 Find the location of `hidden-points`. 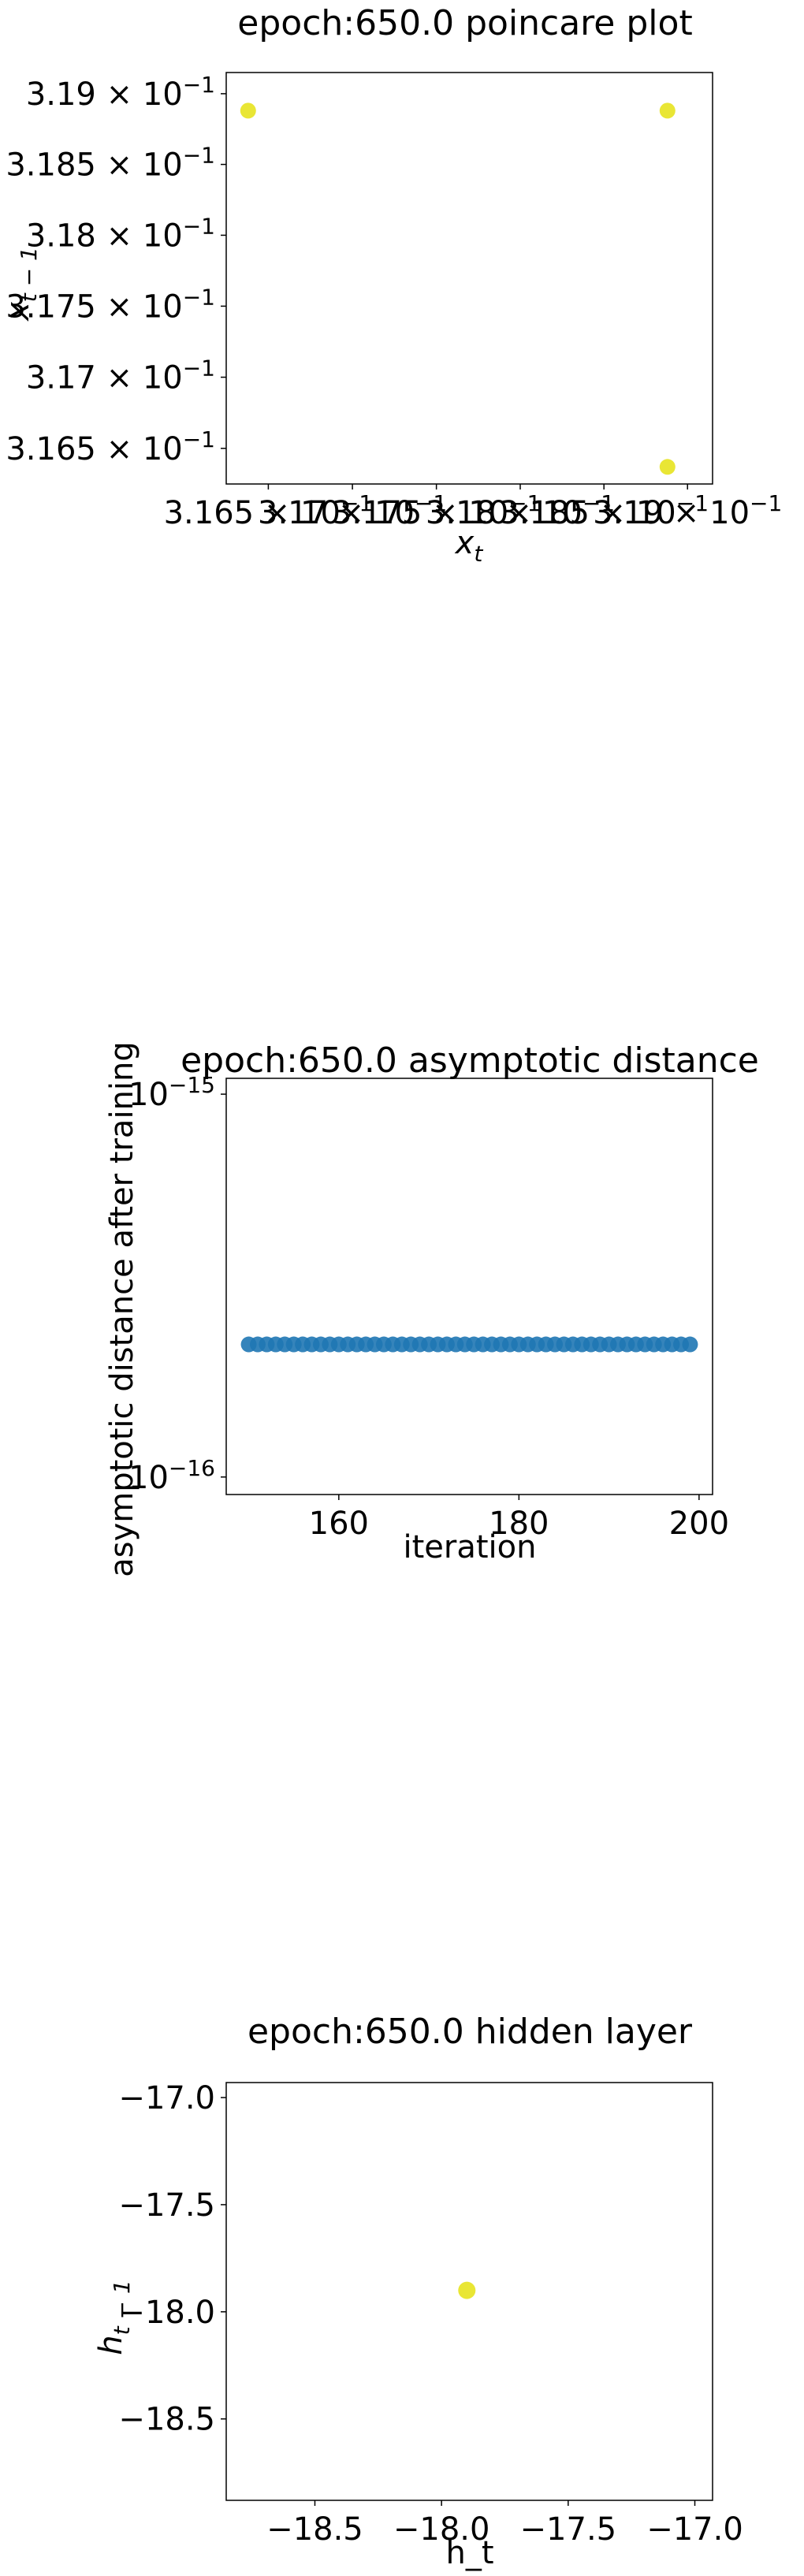

hidden-points is located at coordinates (467, 2290).